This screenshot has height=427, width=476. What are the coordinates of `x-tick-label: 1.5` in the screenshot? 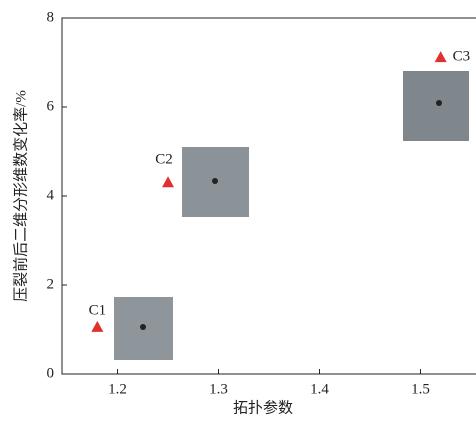 It's located at (420, 389).